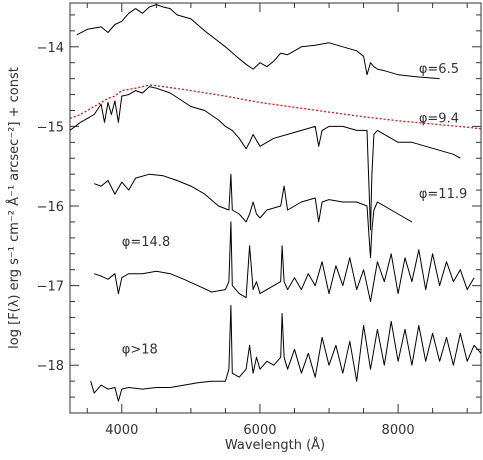  What do you see at coordinates (259, 430) in the screenshot?
I see `x-tick-label: 6000` at bounding box center [259, 430].